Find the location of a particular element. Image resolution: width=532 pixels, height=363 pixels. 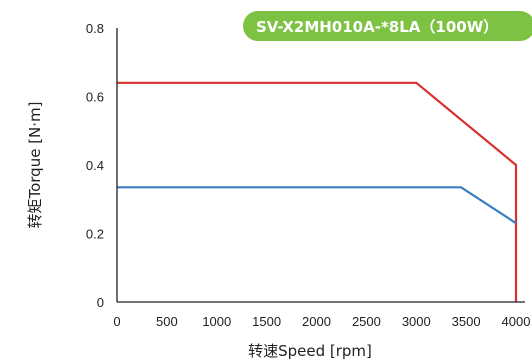

y-tick-label: 0.4 is located at coordinates (95, 165).